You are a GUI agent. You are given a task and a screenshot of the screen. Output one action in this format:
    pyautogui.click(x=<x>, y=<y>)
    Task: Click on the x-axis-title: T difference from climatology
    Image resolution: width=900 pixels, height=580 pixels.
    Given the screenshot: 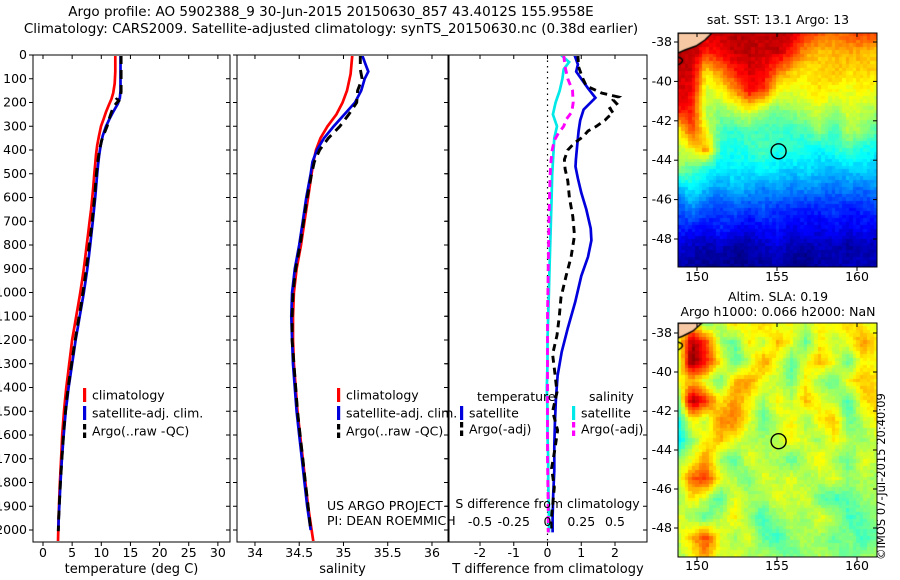 What is the action you would take?
    pyautogui.click(x=547, y=569)
    